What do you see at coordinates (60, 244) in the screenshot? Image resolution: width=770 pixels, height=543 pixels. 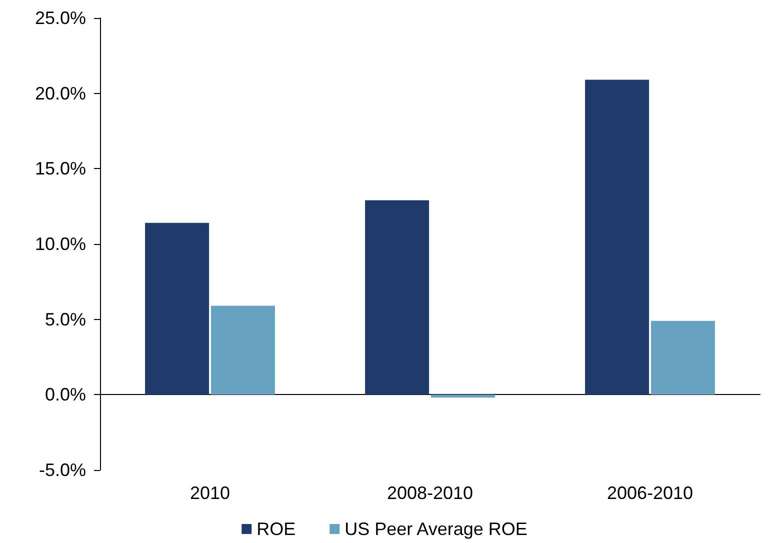 I see `y-tick-label: 10.0%` at bounding box center [60, 244].